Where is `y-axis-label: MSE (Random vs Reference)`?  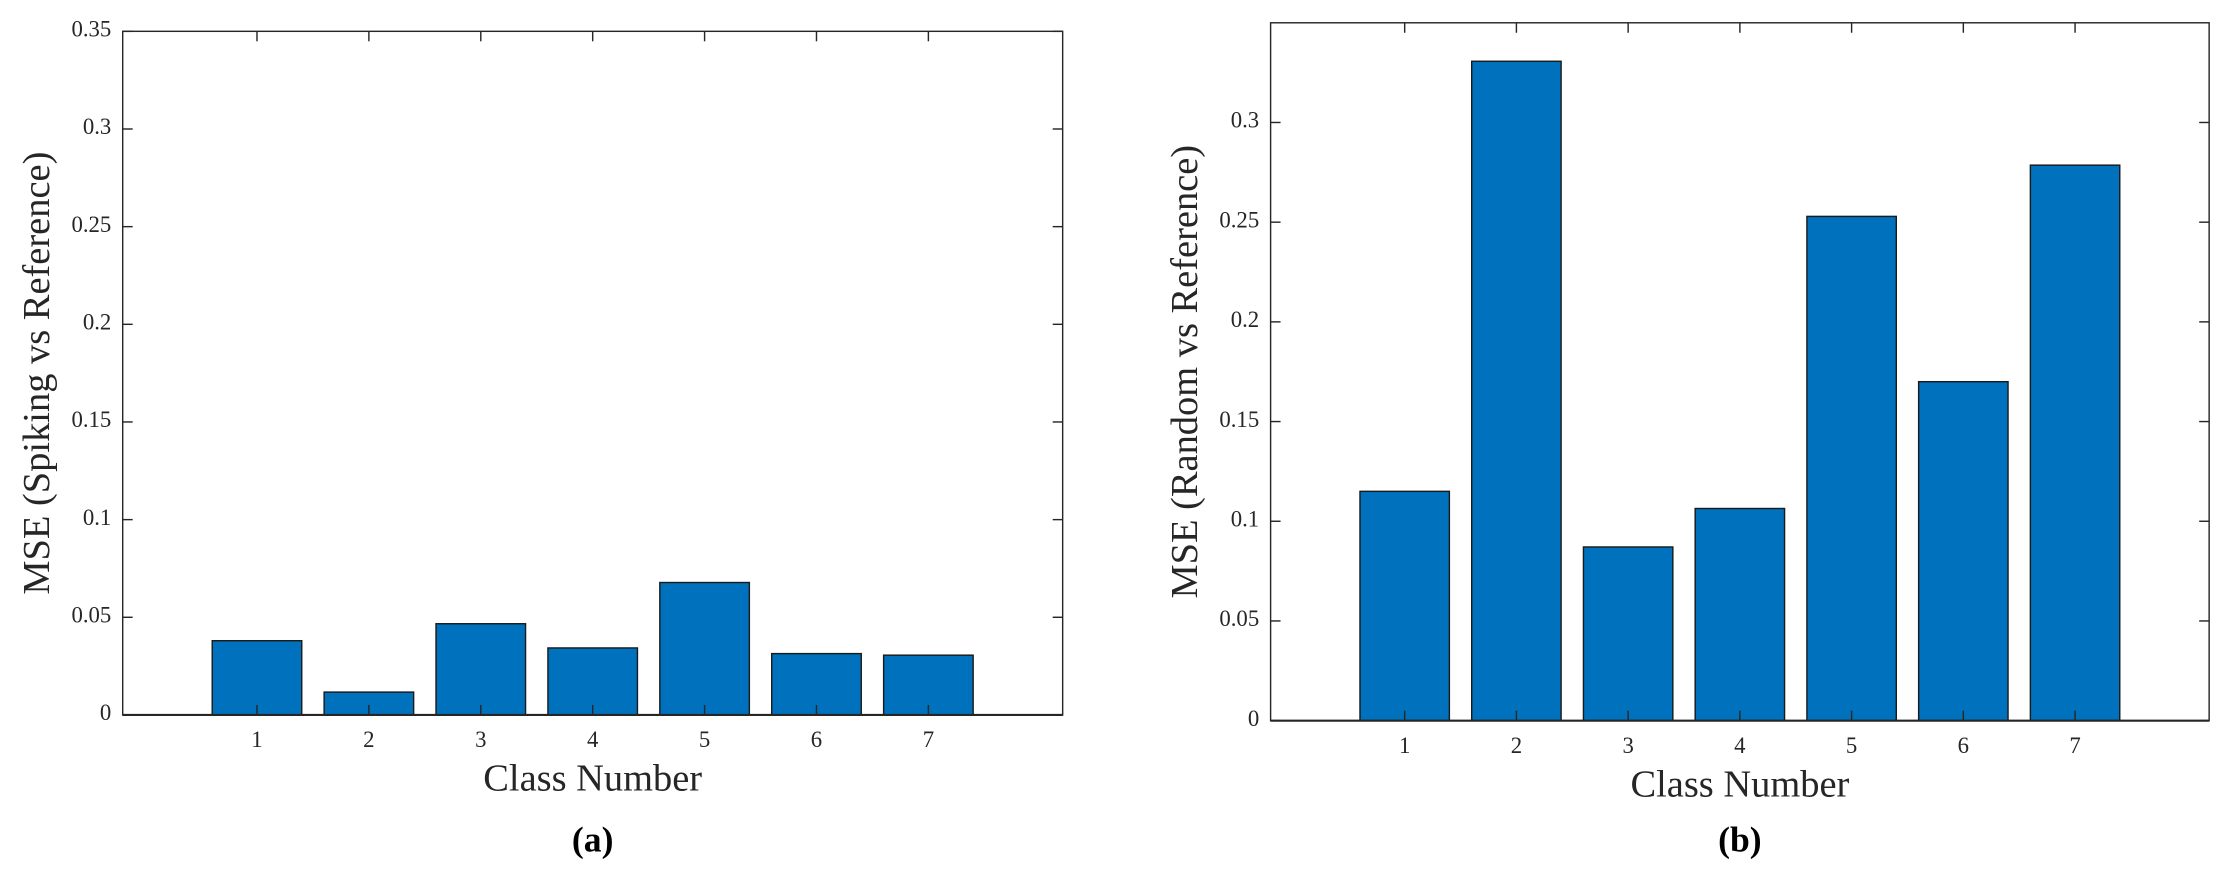 y-axis-label: MSE (Random vs Reference) is located at coordinates (1185, 372).